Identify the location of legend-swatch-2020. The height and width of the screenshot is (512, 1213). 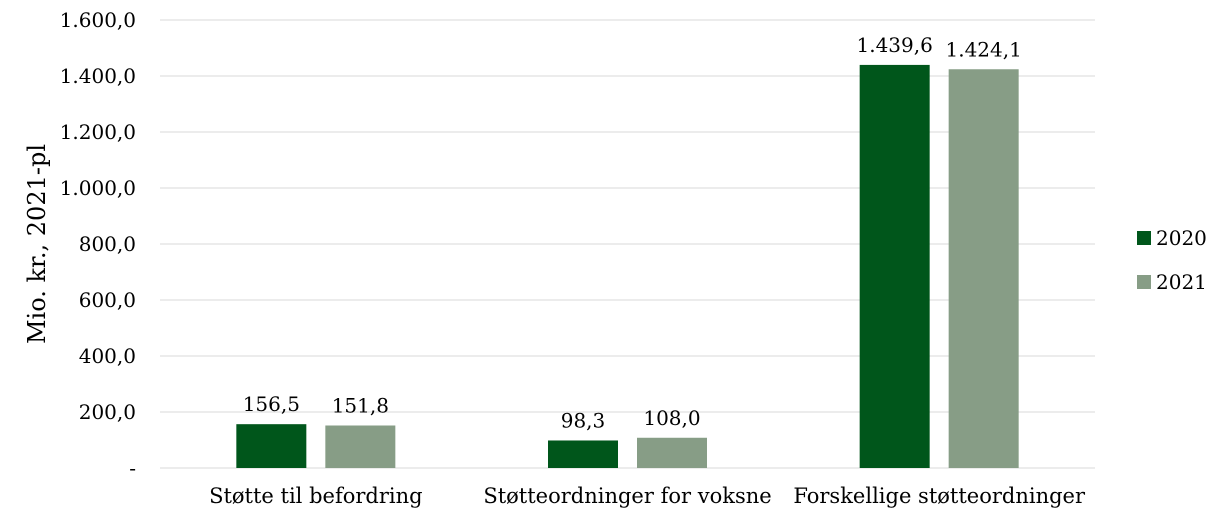
(1144, 238).